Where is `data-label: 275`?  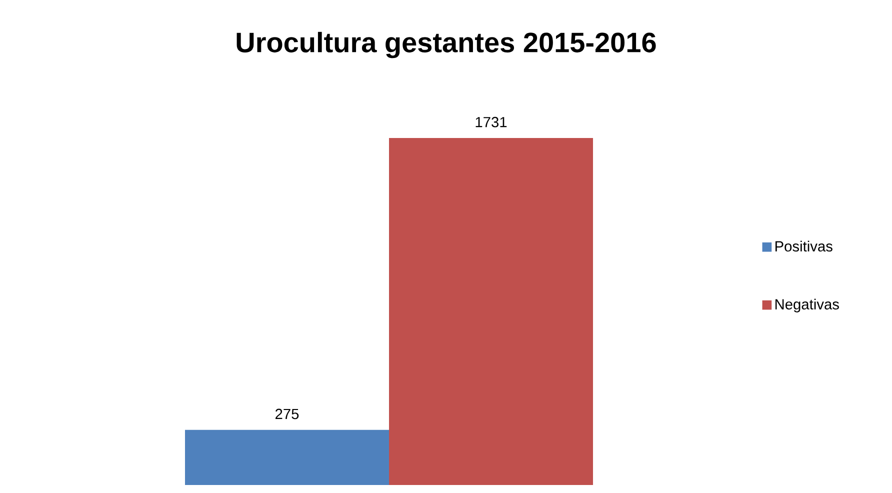 data-label: 275 is located at coordinates (287, 414).